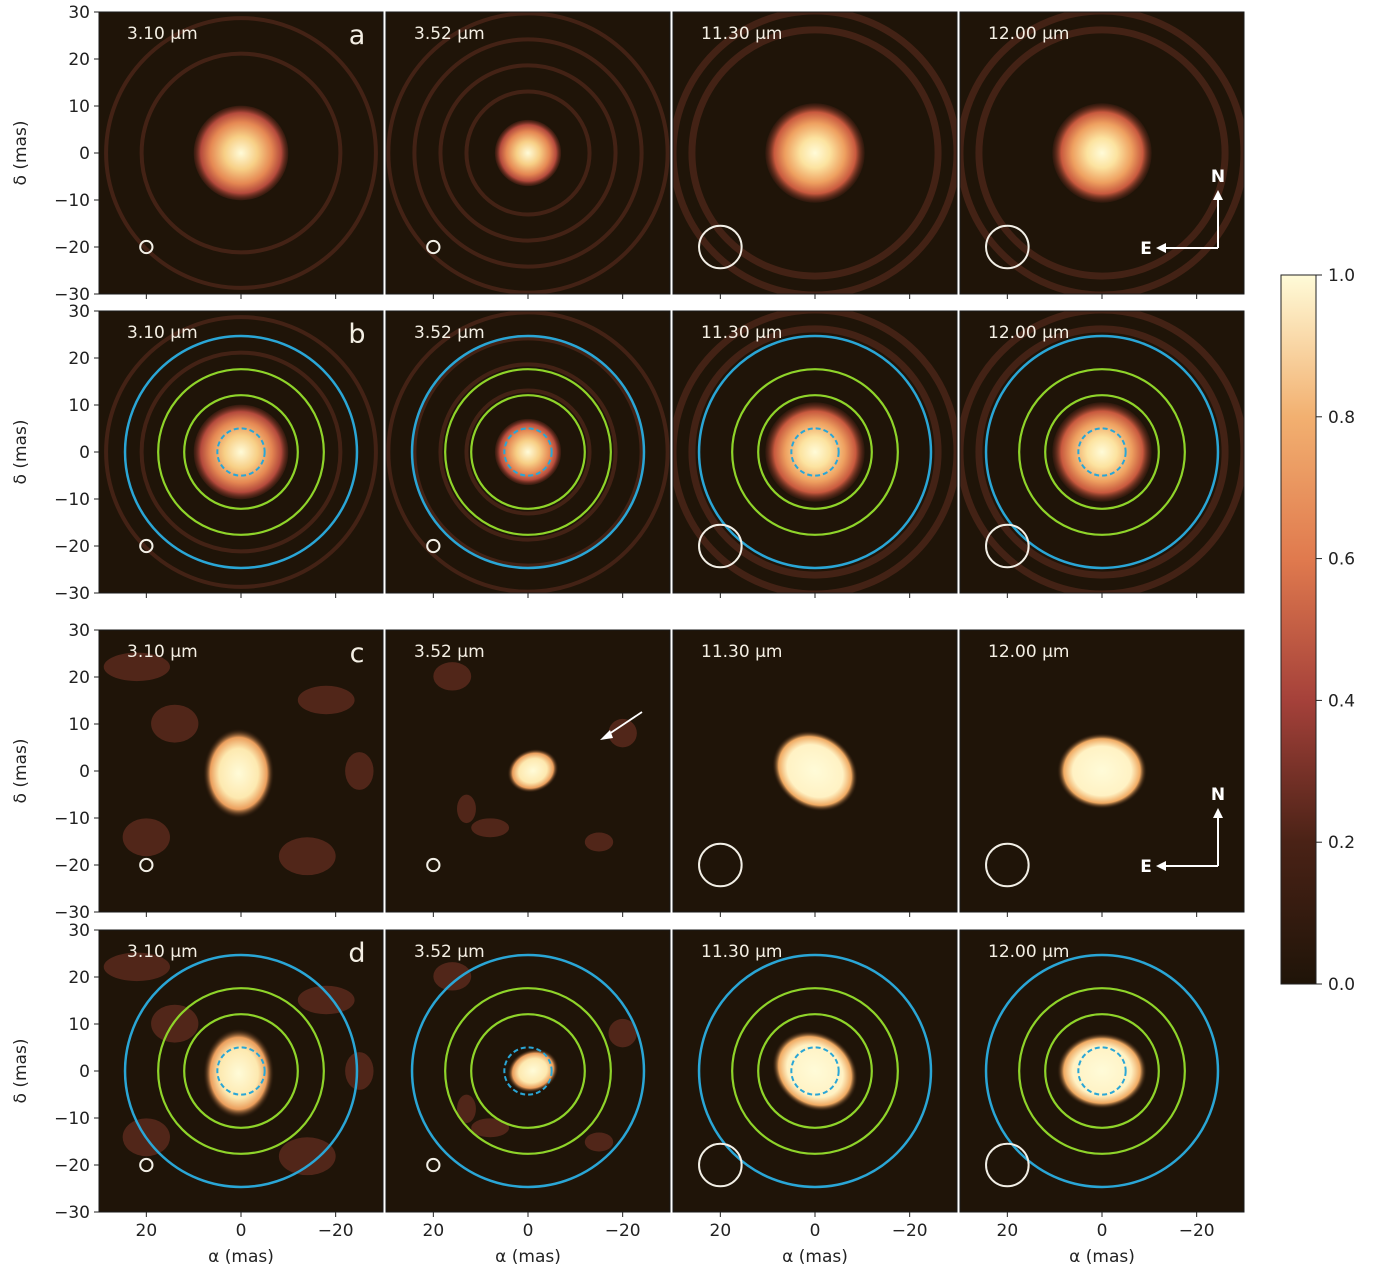 Image resolution: width=1391 pixels, height=1281 pixels. I want to click on y-tick-label: 20, so click(79, 359).